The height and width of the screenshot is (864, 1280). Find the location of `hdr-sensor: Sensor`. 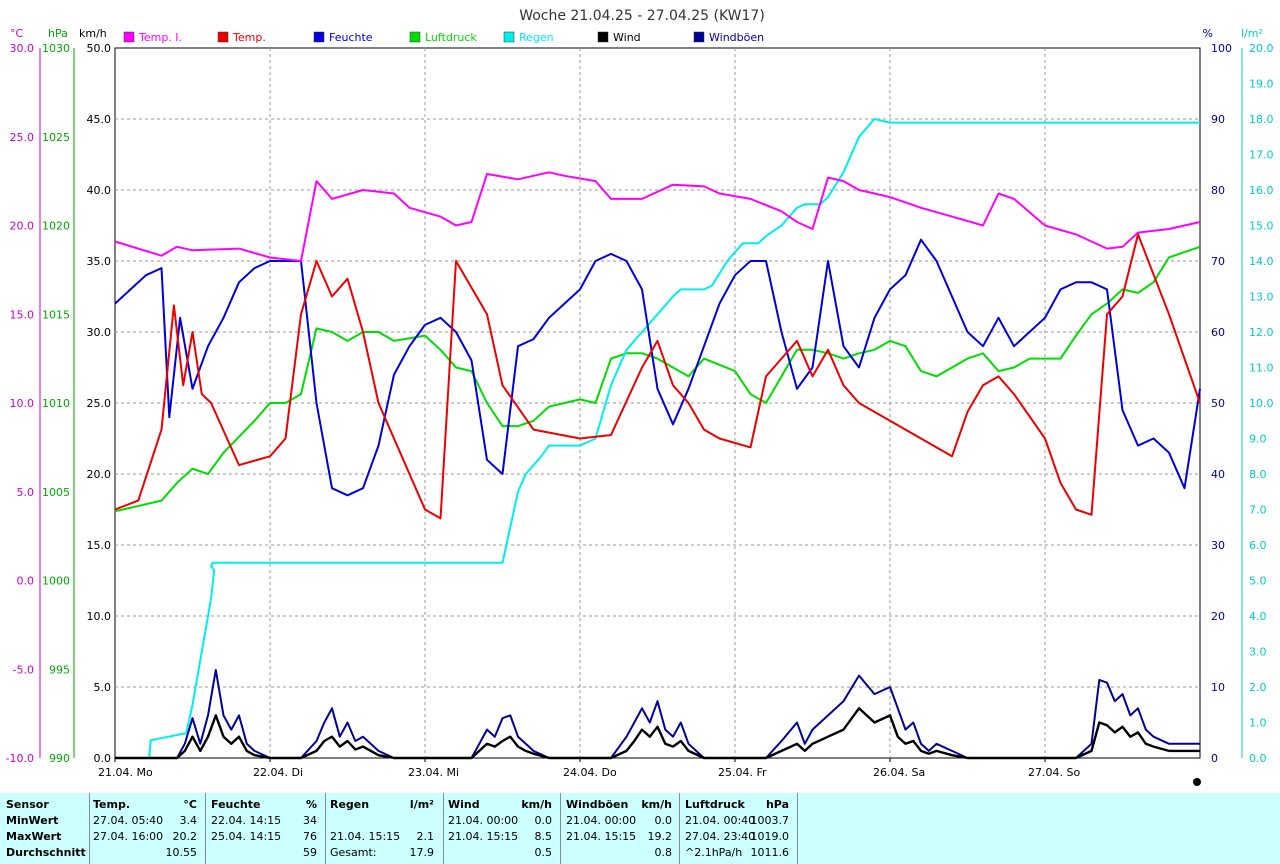

hdr-sensor: Sensor is located at coordinates (27, 804).